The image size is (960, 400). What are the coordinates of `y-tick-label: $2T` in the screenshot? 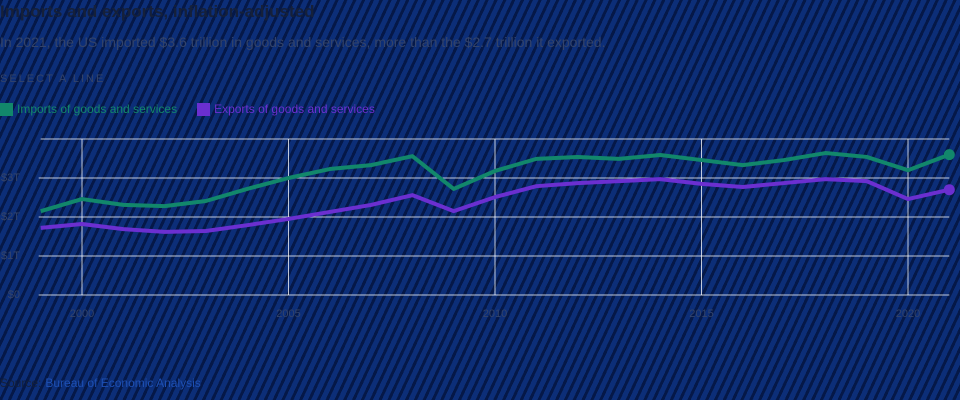 It's located at (10, 217).